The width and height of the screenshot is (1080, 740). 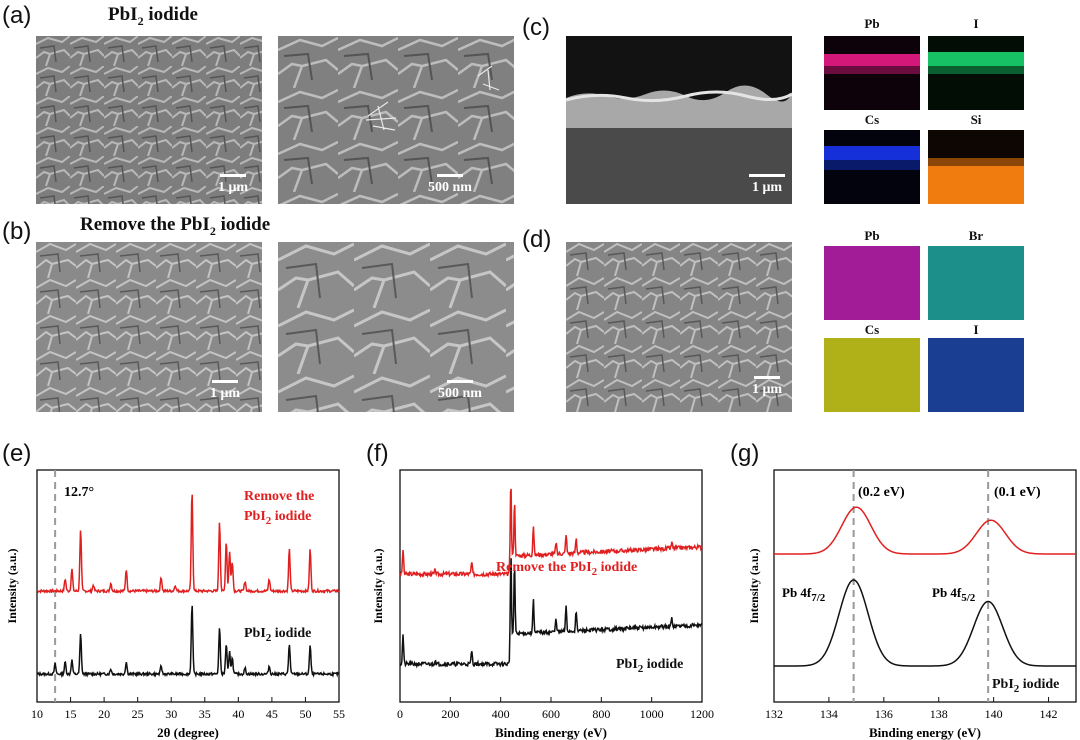 What do you see at coordinates (872, 167) in the screenshot?
I see `eds-map-c-cs` at bounding box center [872, 167].